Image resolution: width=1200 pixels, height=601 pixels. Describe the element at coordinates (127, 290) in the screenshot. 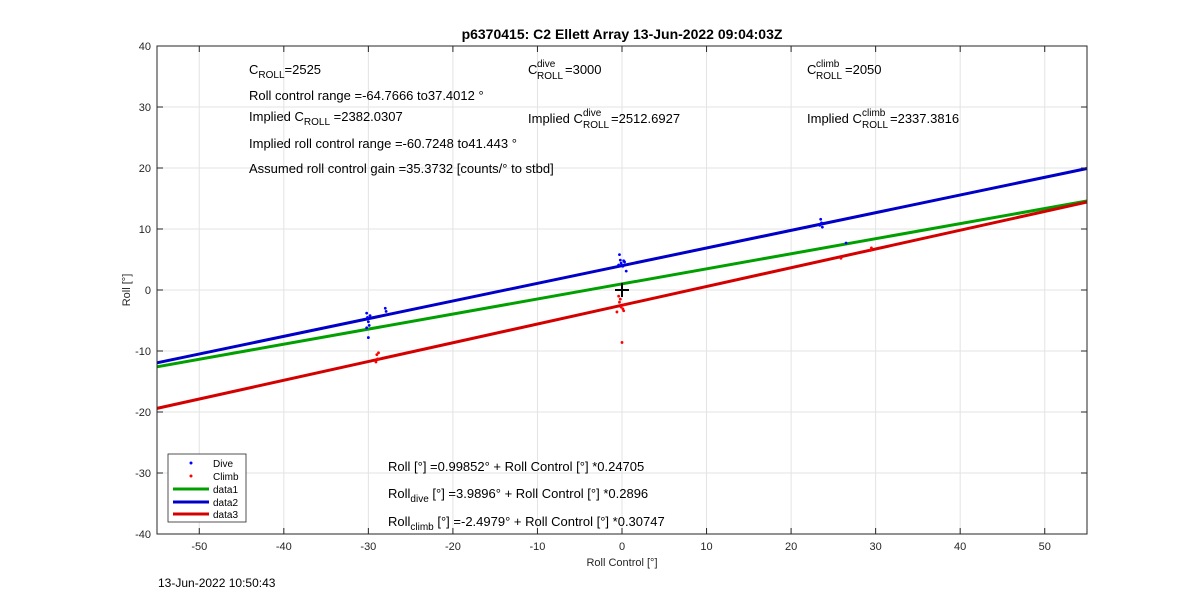

I see `y-axis-label: Roll [°]` at that location.